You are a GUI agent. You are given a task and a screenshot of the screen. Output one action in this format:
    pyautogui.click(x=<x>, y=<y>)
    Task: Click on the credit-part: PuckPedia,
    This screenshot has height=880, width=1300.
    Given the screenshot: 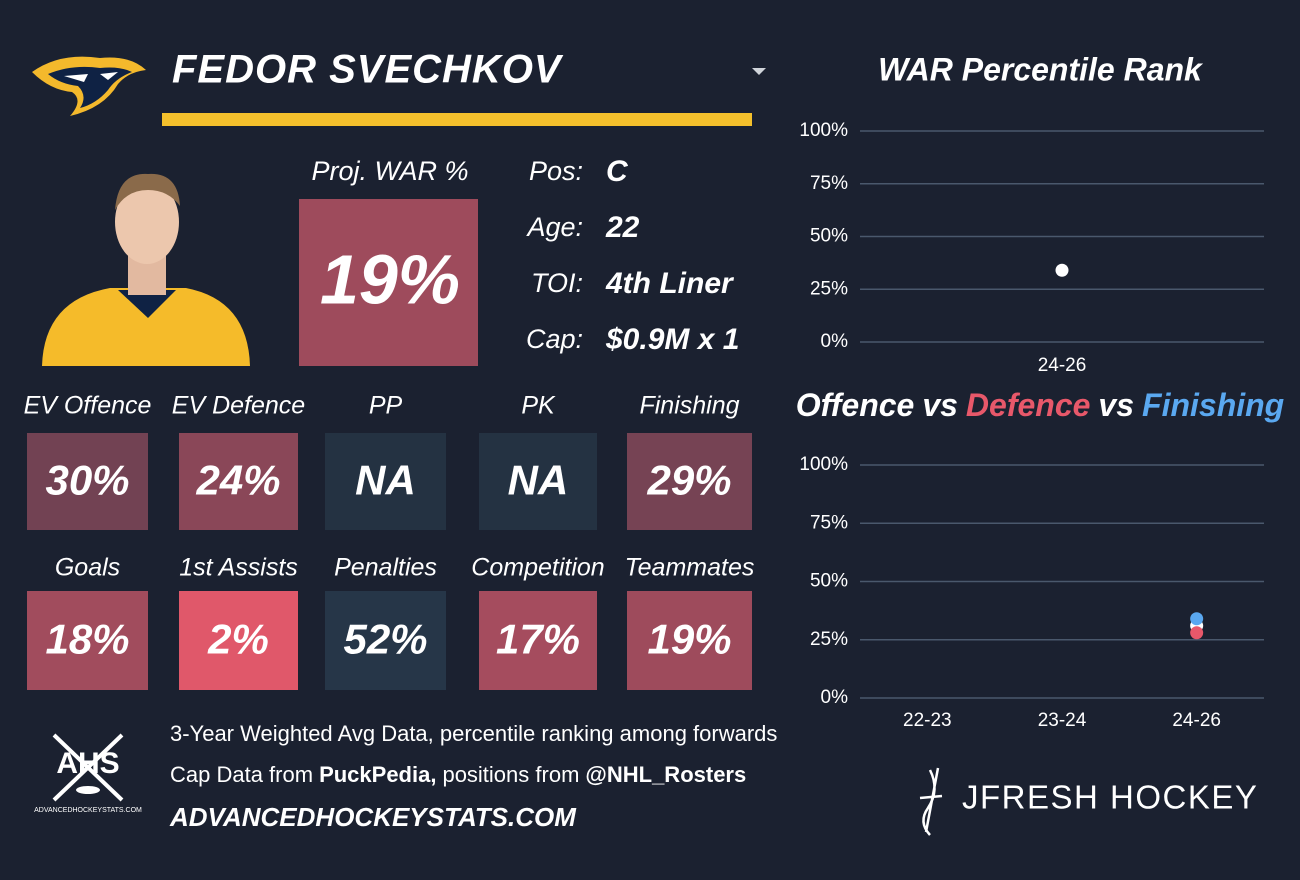 What is the action you would take?
    pyautogui.click(x=377, y=774)
    